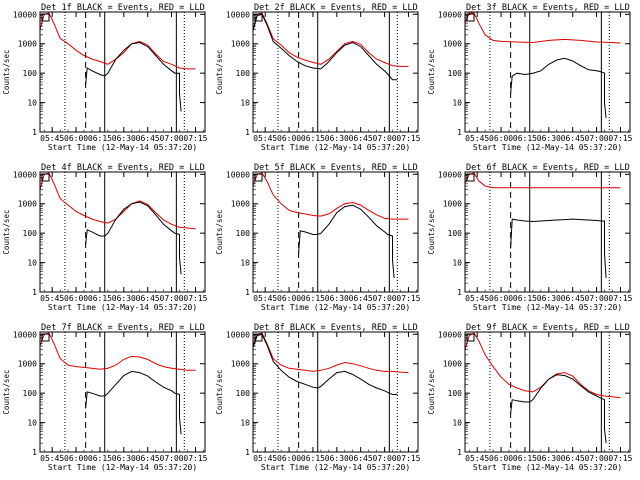 This screenshot has width=640, height=480. What do you see at coordinates (548, 168) in the screenshot?
I see `panel-title: Det 6f BLACK = Events, RED = LLD` at bounding box center [548, 168].